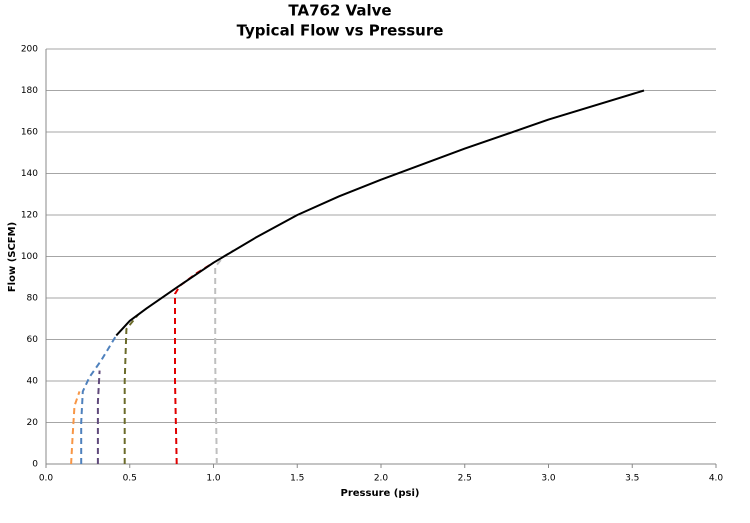  Describe the element at coordinates (716, 479) in the screenshot. I see `x-tick-label: 4.0` at that location.